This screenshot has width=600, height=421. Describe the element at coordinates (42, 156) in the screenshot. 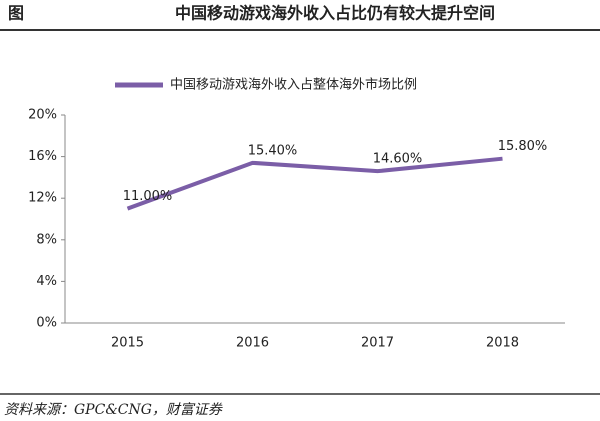

I see `y-tick-label: 16%` at that location.